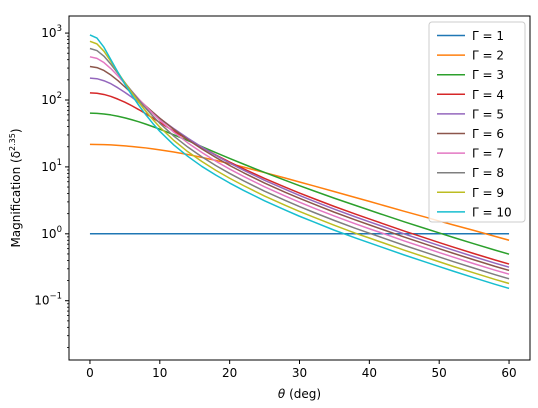 Image resolution: width=538 pixels, height=408 pixels. I want to click on legend-label-gamma-3: Γ = 3, so click(488, 75).